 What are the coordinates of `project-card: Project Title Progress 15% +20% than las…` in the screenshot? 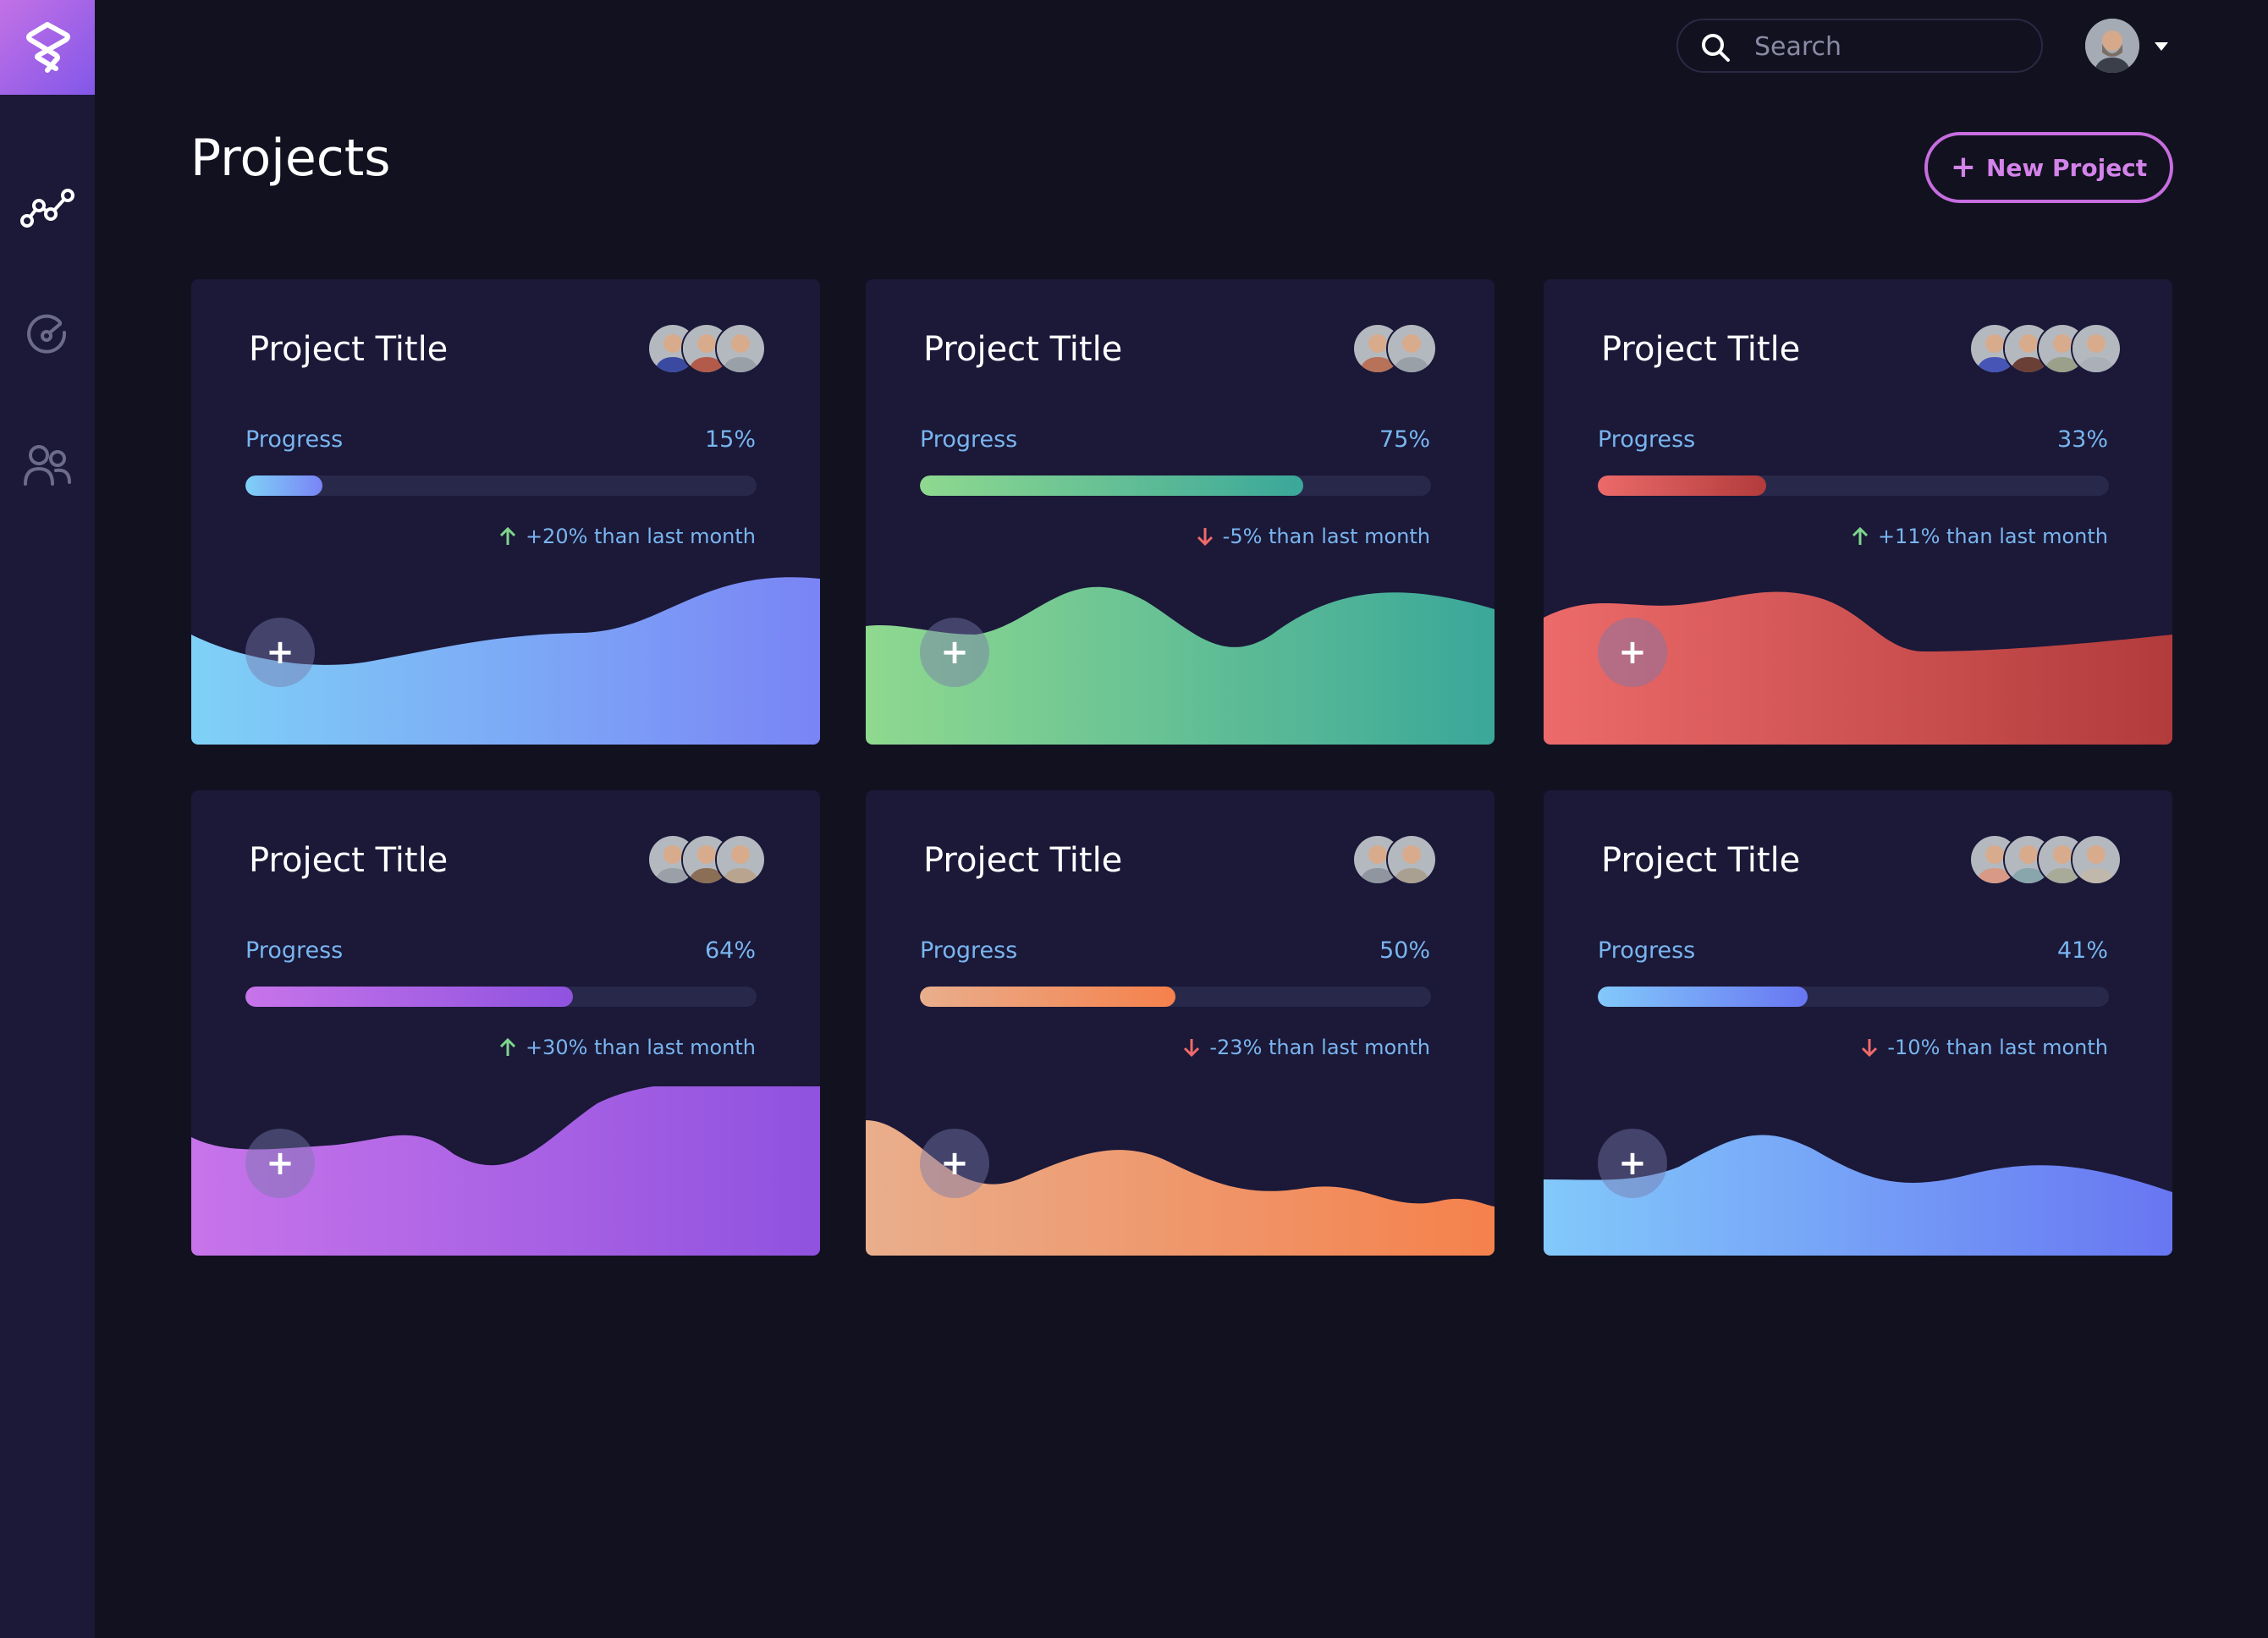 It's located at (505, 512).